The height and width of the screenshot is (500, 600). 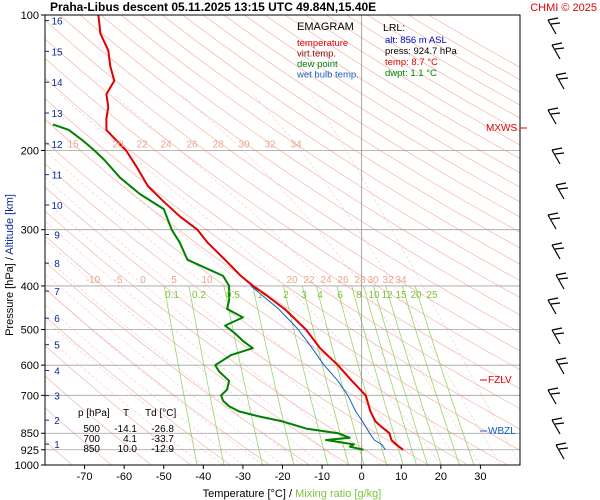 What do you see at coordinates (30, 287) in the screenshot?
I see `pressure-tick-label: 400` at bounding box center [30, 287].